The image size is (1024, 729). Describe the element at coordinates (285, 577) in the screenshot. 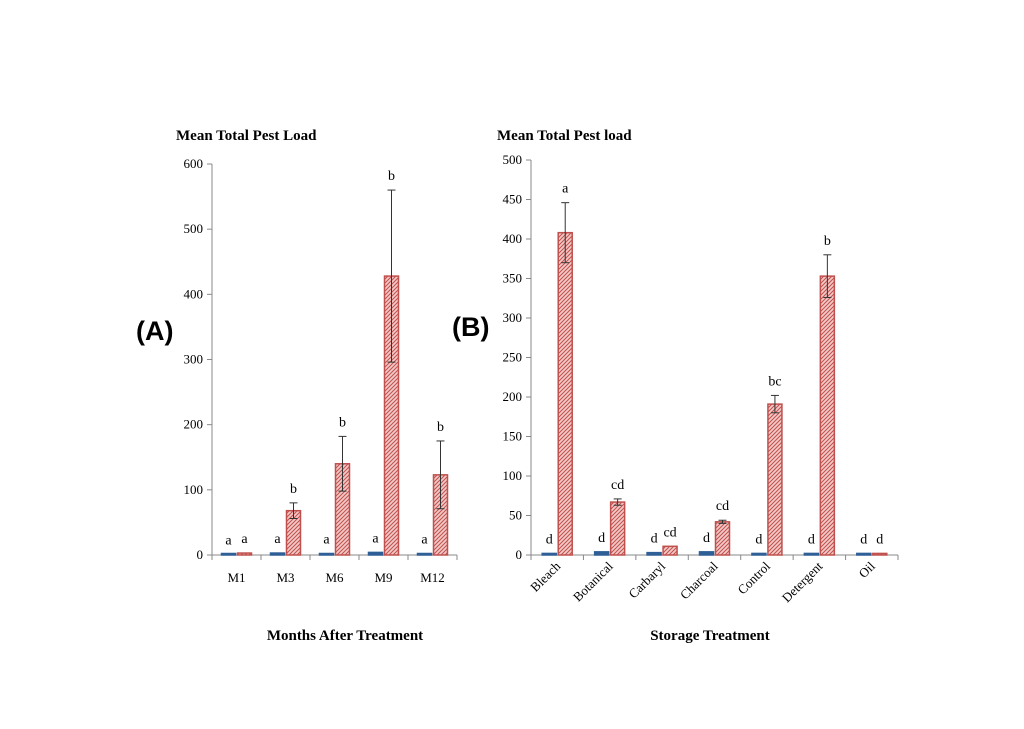

I see `category-label: M3` at that location.